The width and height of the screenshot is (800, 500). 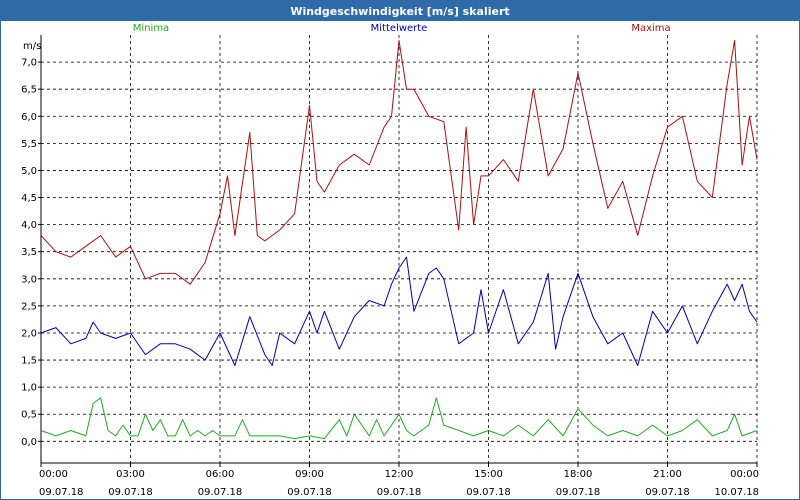 I want to click on x-tick-time: 03:00, so click(x=130, y=474).